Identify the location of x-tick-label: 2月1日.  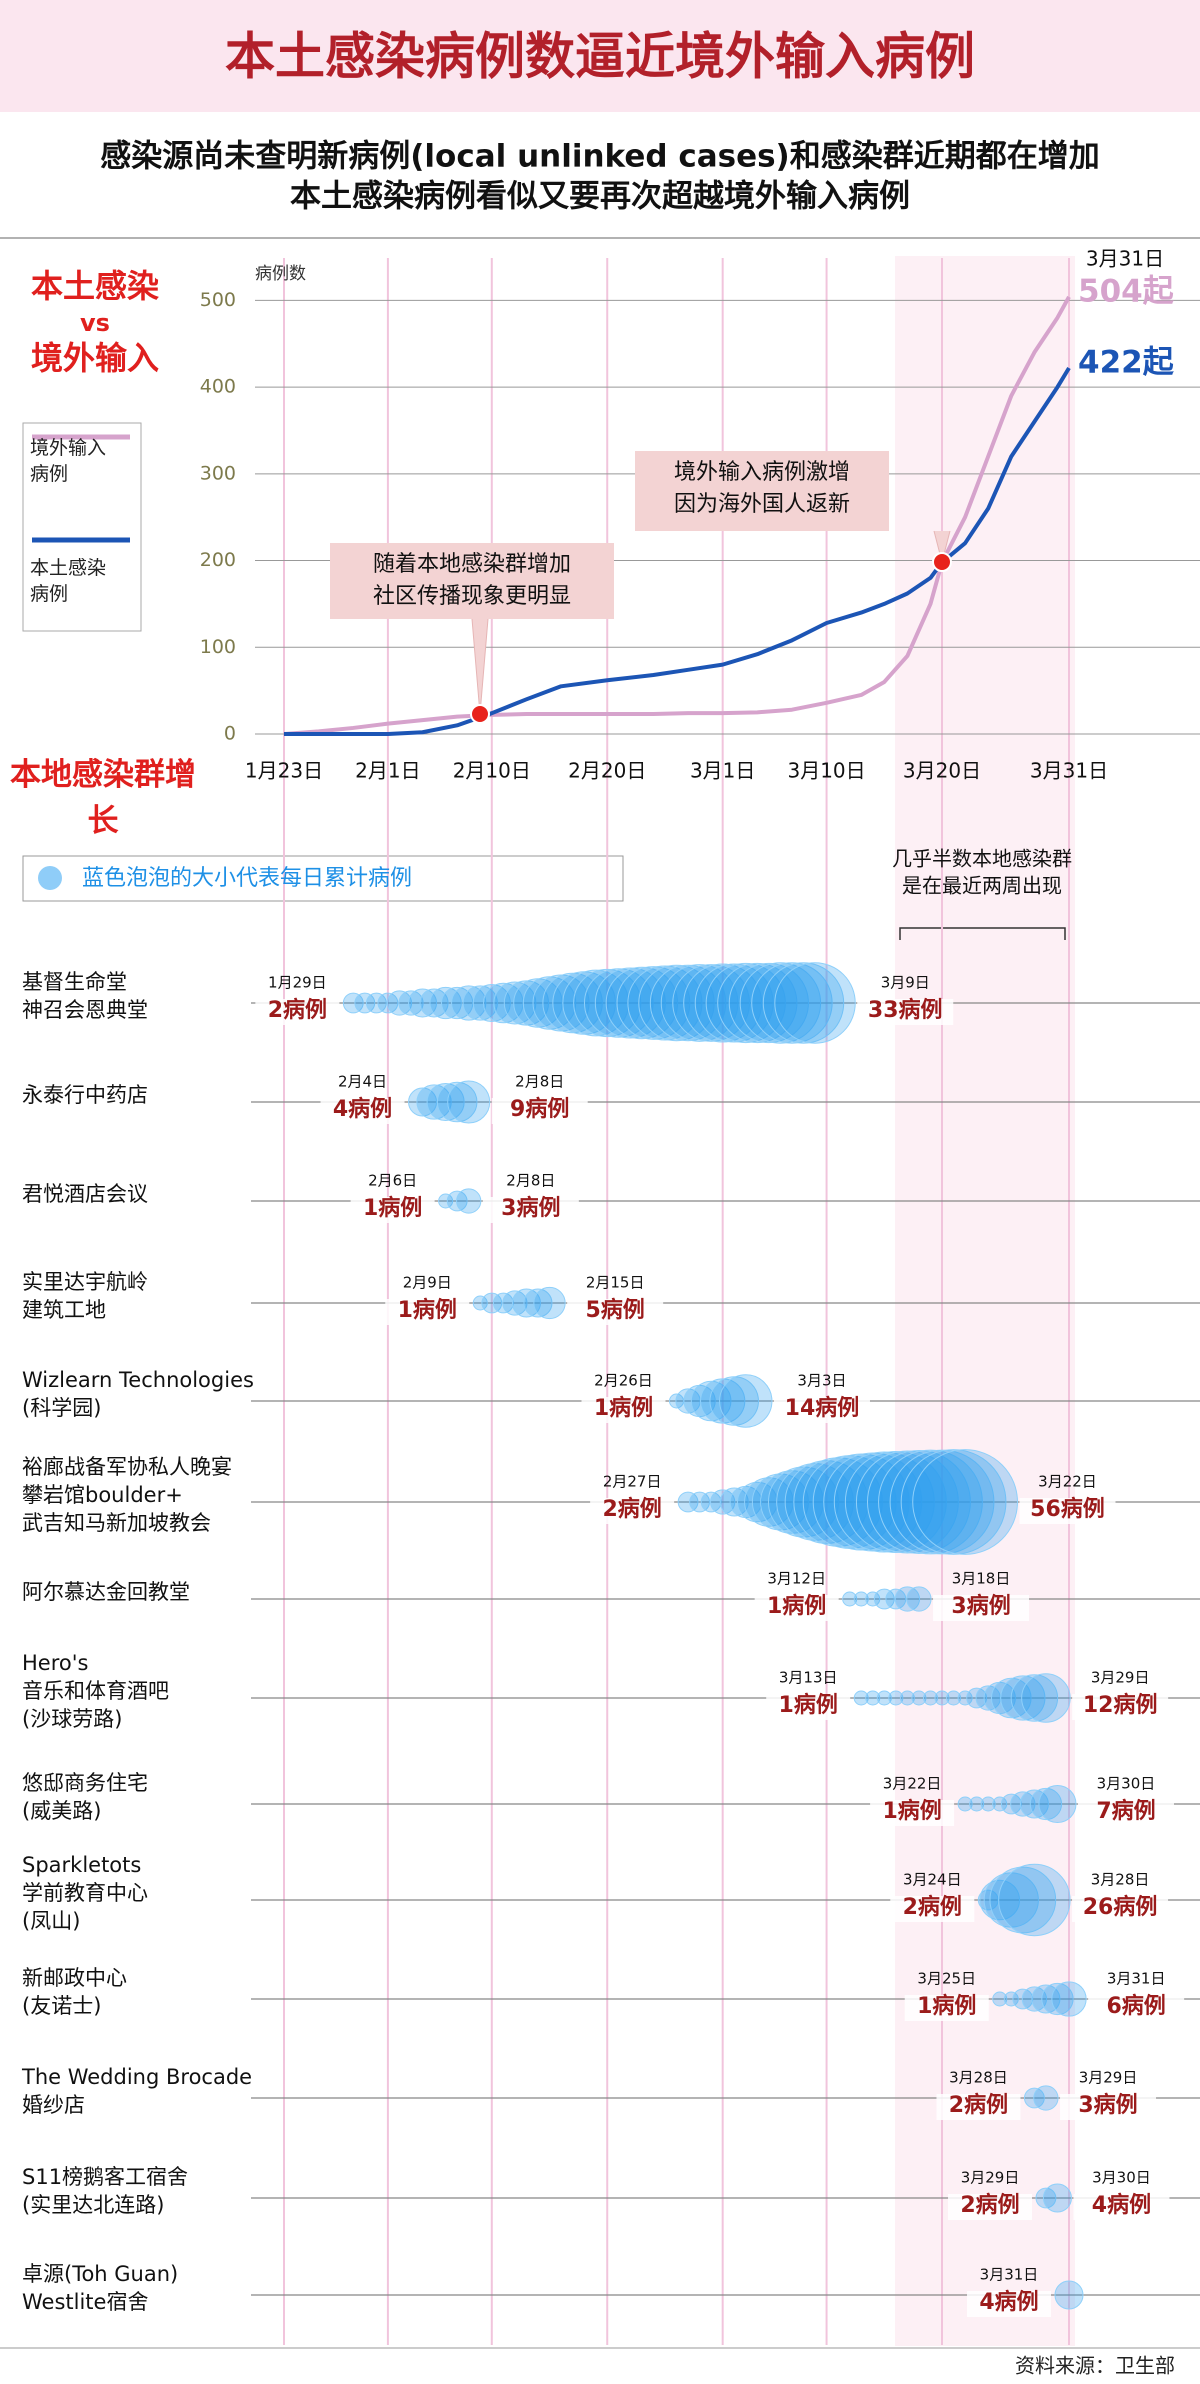
(387, 771).